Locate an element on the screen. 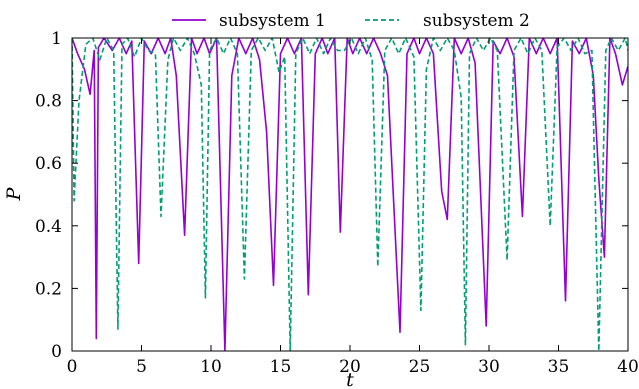 The width and height of the screenshot is (639, 389). legend-label-subsystem-2: subsystem 2 is located at coordinates (476, 21).